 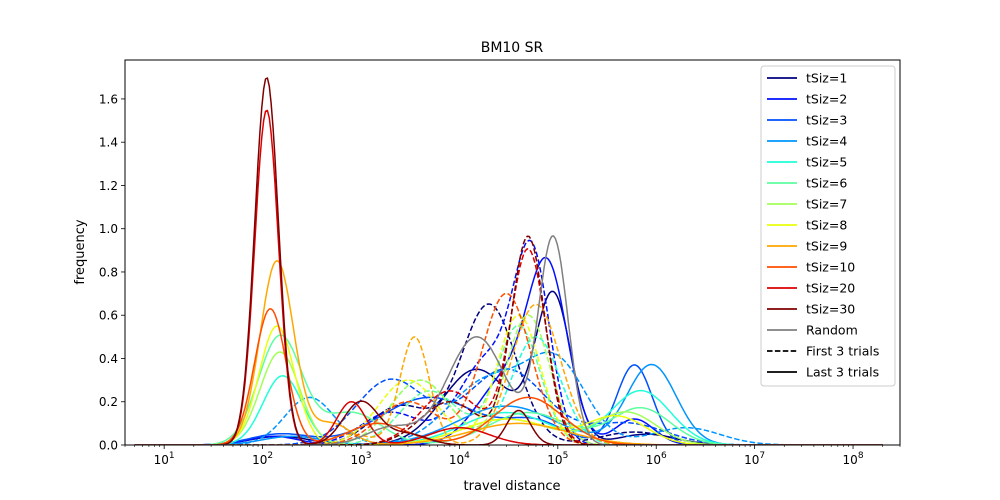 I want to click on legend-label: tSiz=30, so click(x=830, y=309).